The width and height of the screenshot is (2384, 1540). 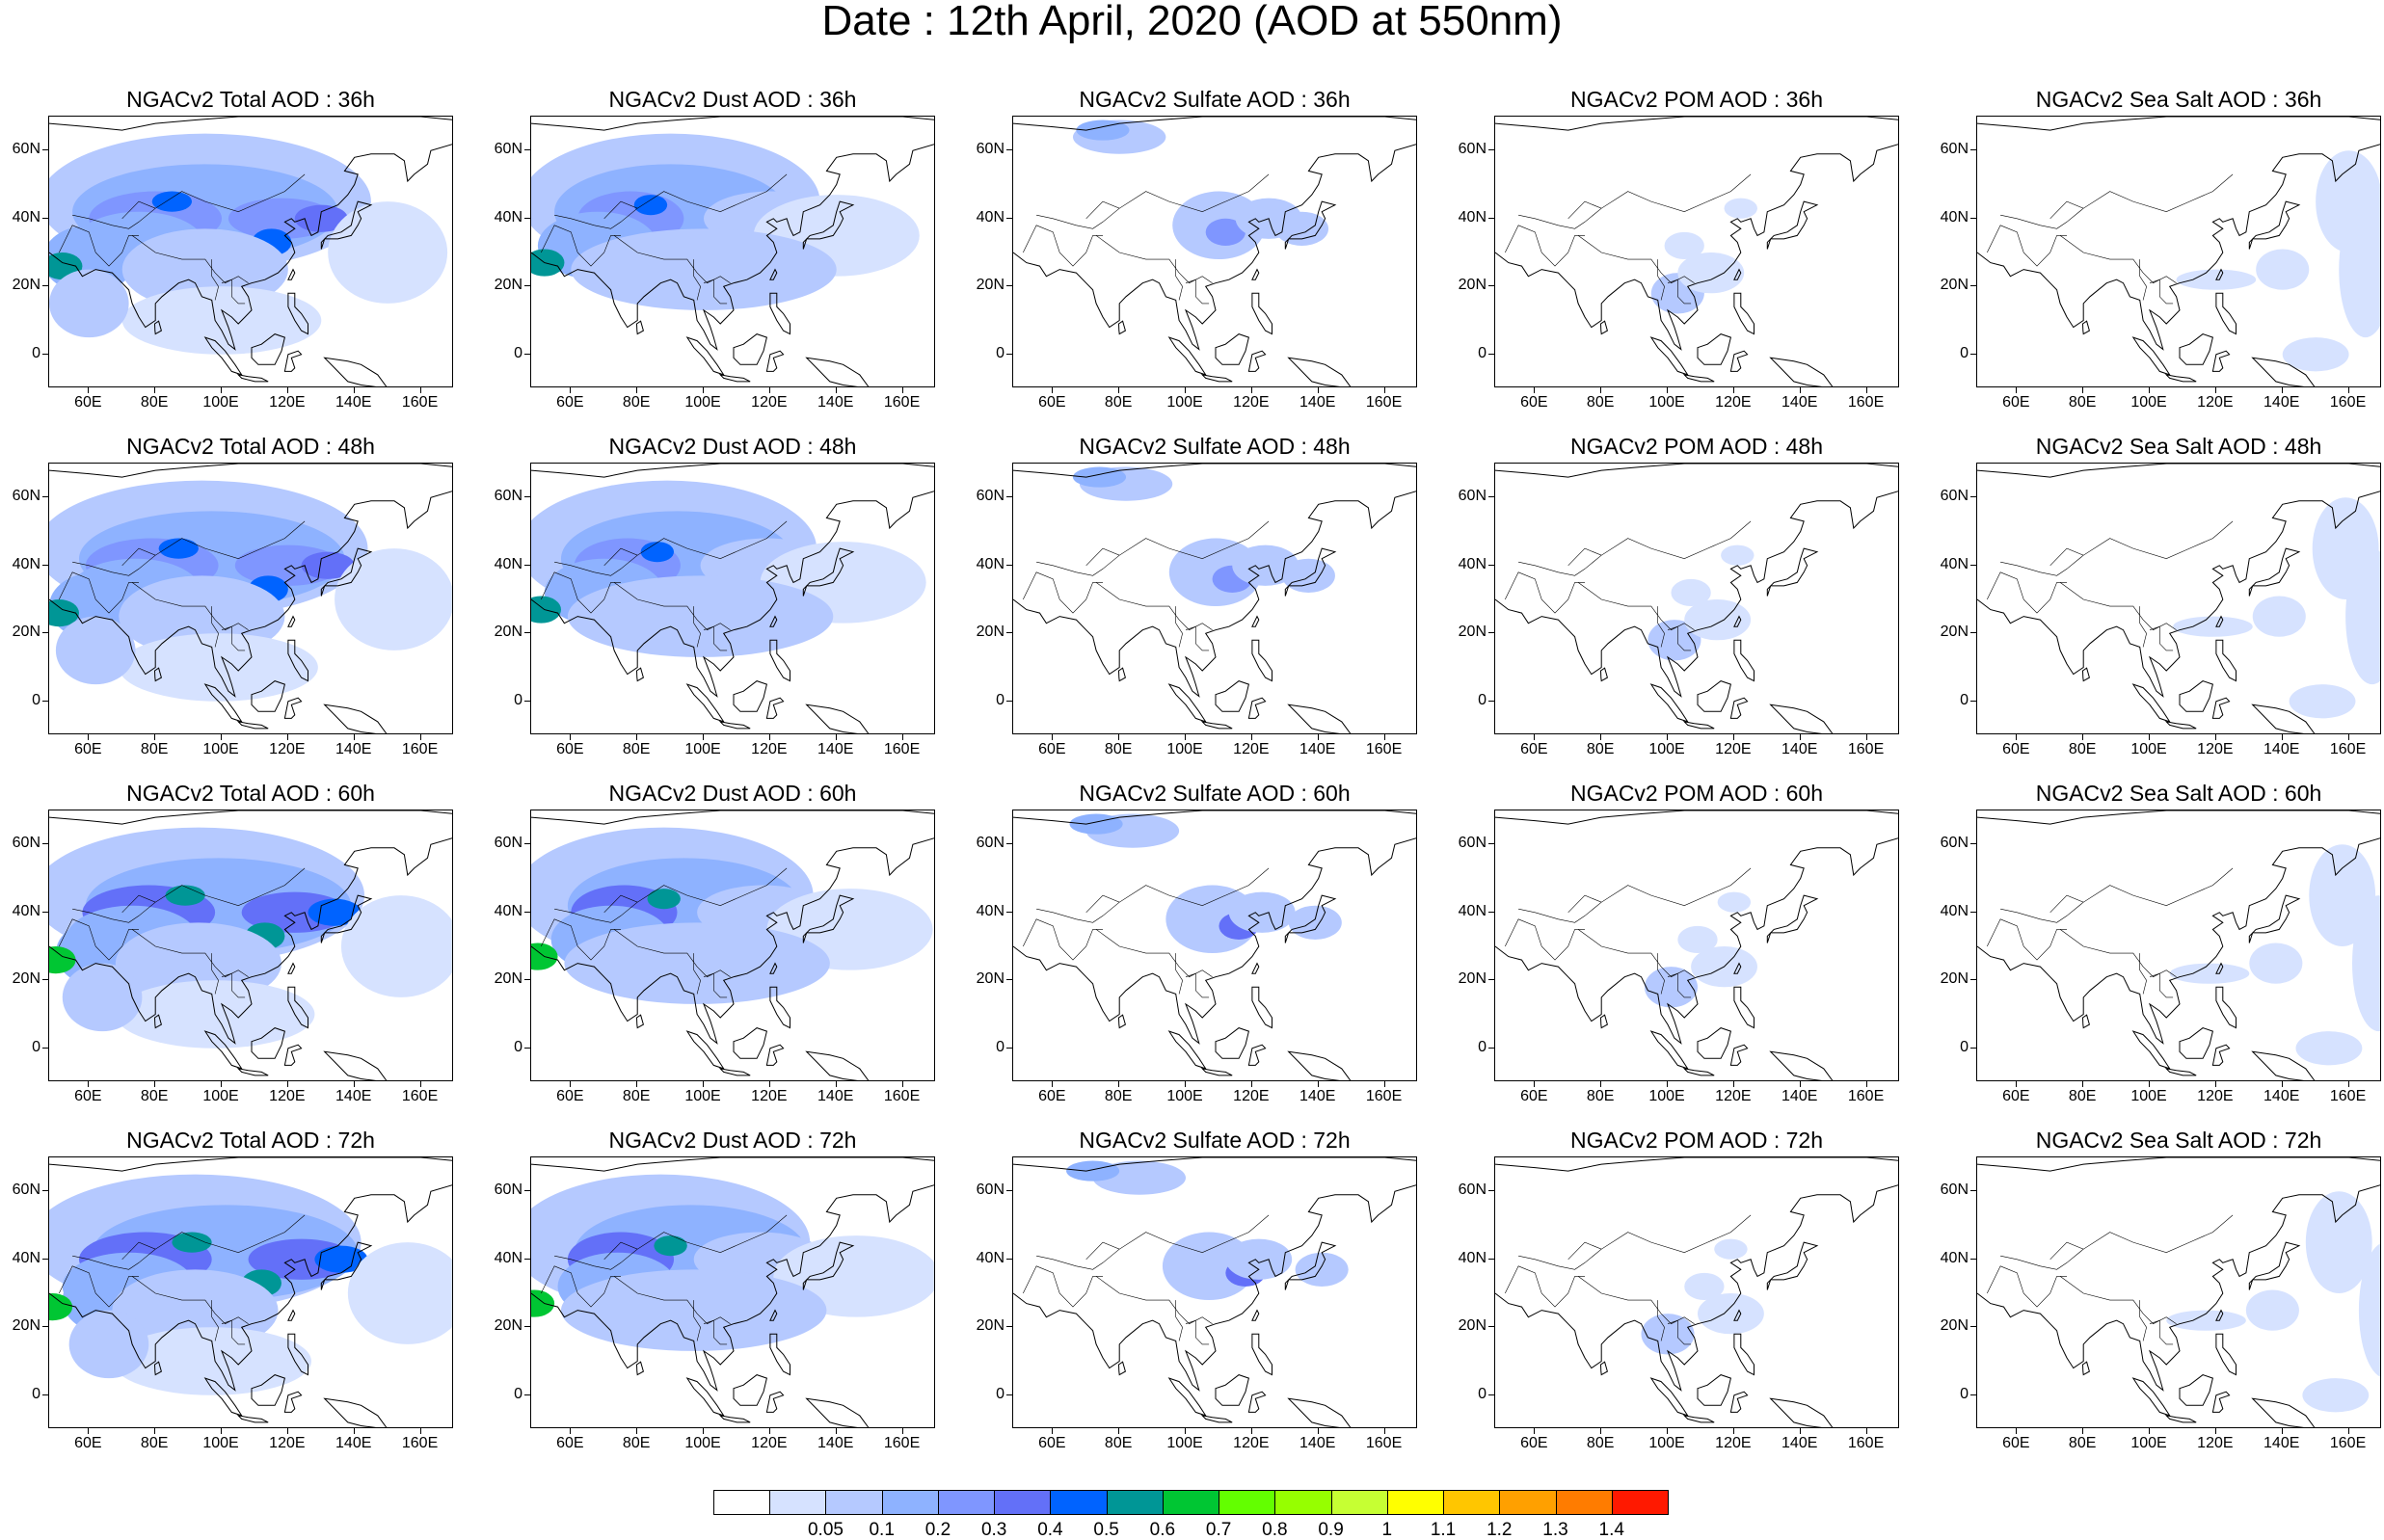 I want to click on lon-label: 80E, so click(x=637, y=749).